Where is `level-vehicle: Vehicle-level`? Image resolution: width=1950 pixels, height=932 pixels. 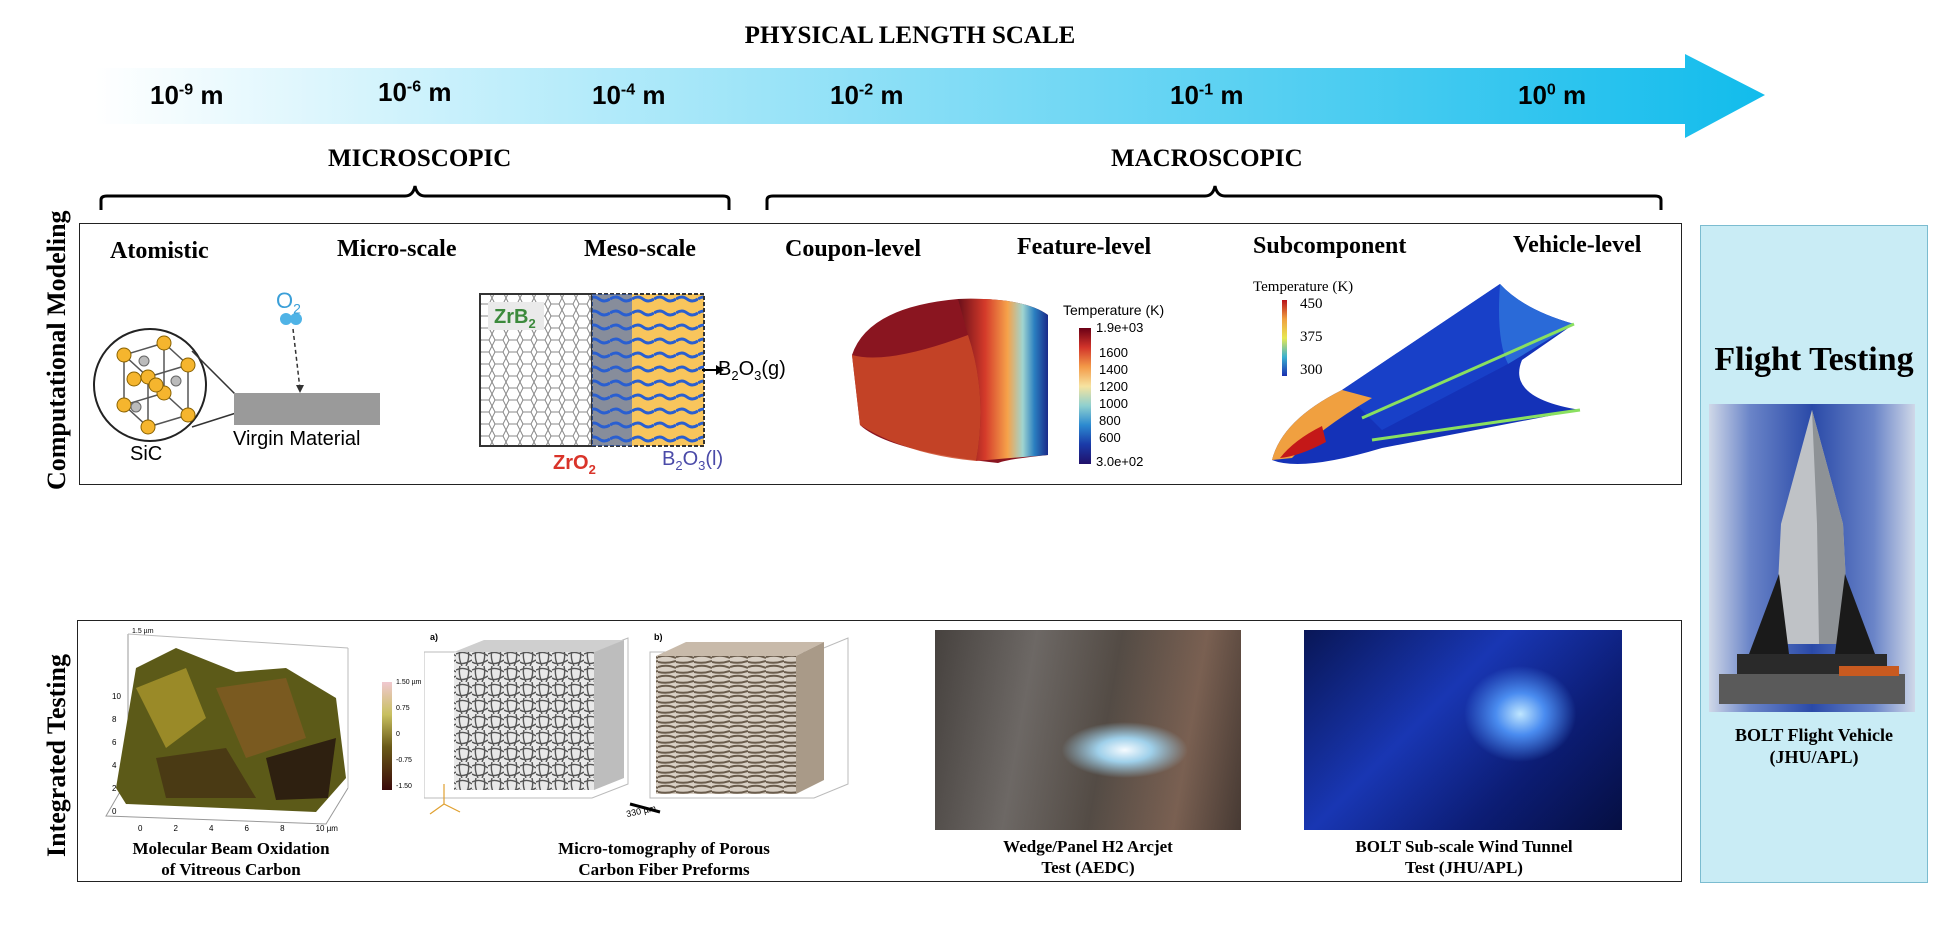 level-vehicle: Vehicle-level is located at coordinates (1577, 245).